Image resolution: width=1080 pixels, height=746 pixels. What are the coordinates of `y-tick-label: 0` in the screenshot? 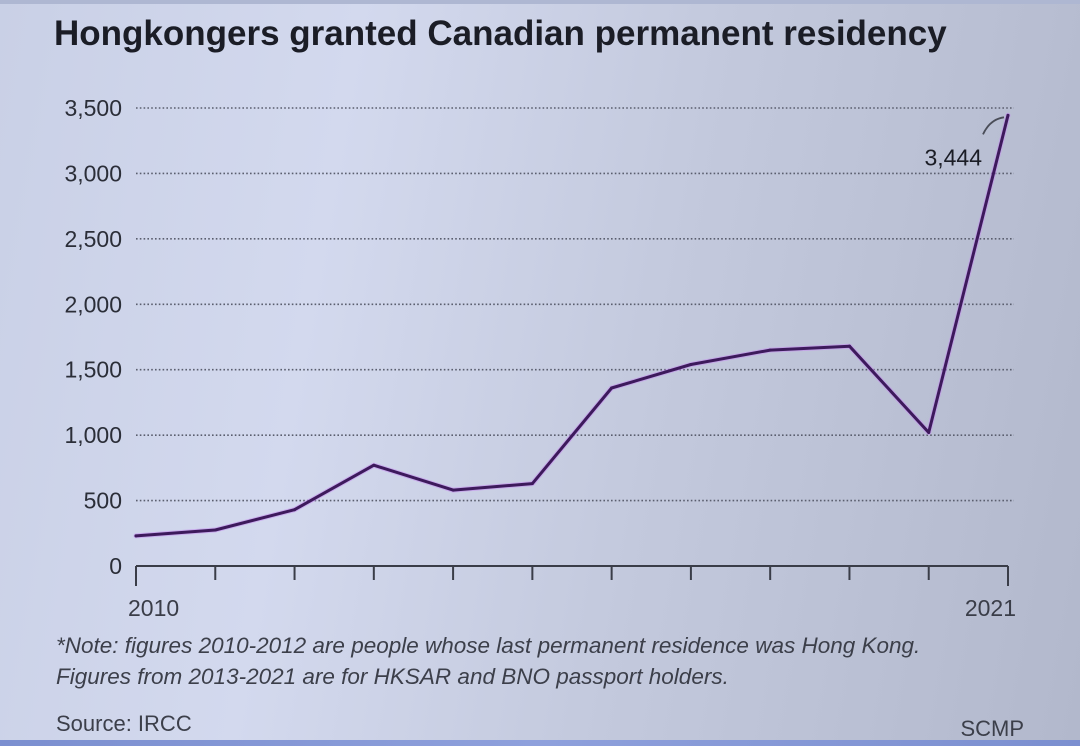 It's located at (115, 566).